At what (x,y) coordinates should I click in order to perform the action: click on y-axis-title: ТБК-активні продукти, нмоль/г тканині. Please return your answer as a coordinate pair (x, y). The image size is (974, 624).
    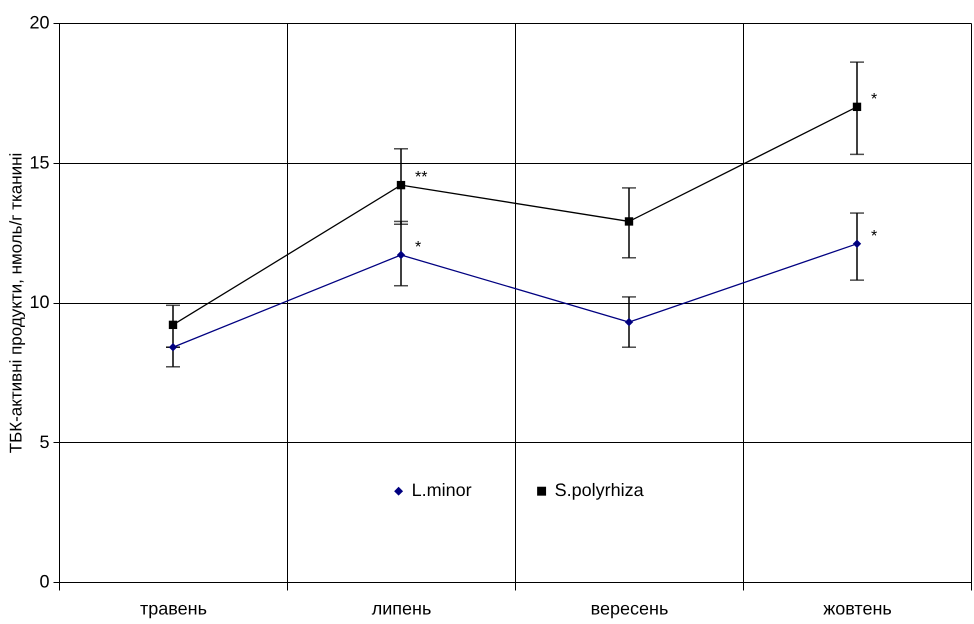
    Looking at the image, I should click on (16, 303).